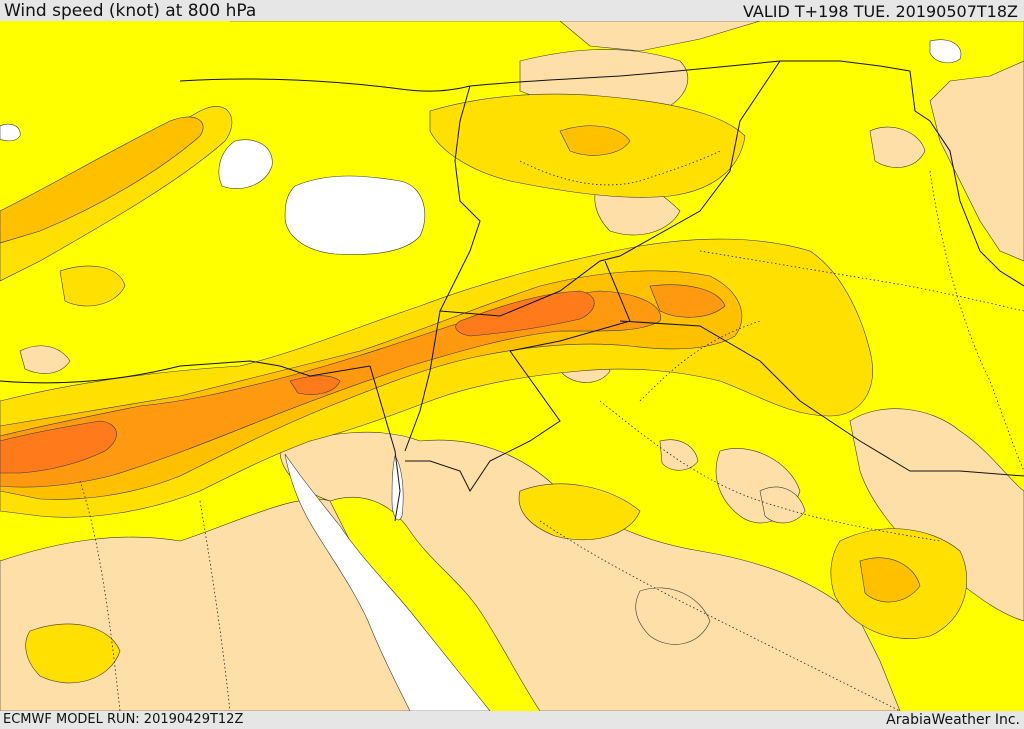 This screenshot has height=729, width=1024. I want to click on valid-time: VALID T+198 TUE. 20190507T18Z, so click(880, 11).